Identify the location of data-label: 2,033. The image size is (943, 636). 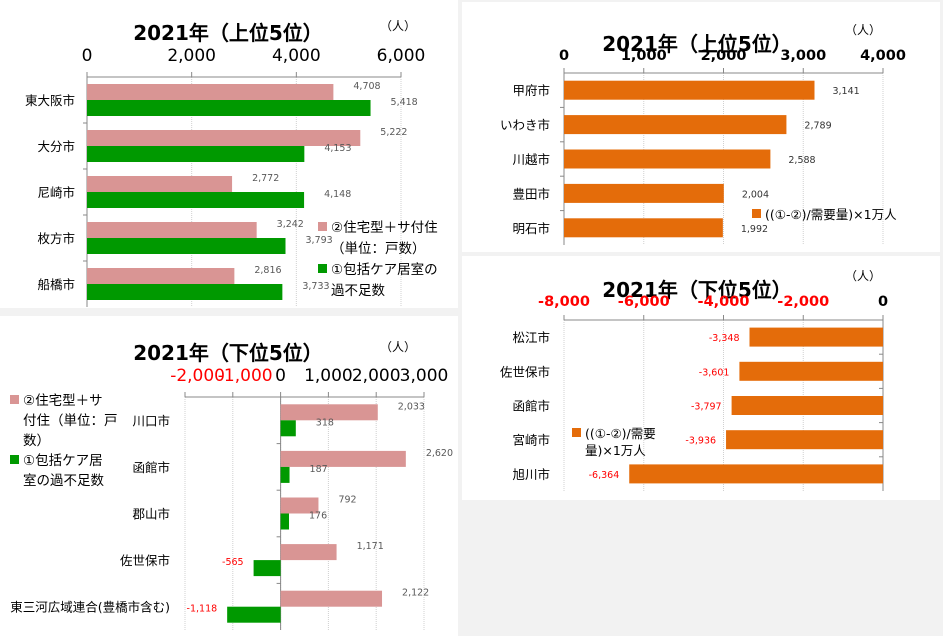
(411, 406).